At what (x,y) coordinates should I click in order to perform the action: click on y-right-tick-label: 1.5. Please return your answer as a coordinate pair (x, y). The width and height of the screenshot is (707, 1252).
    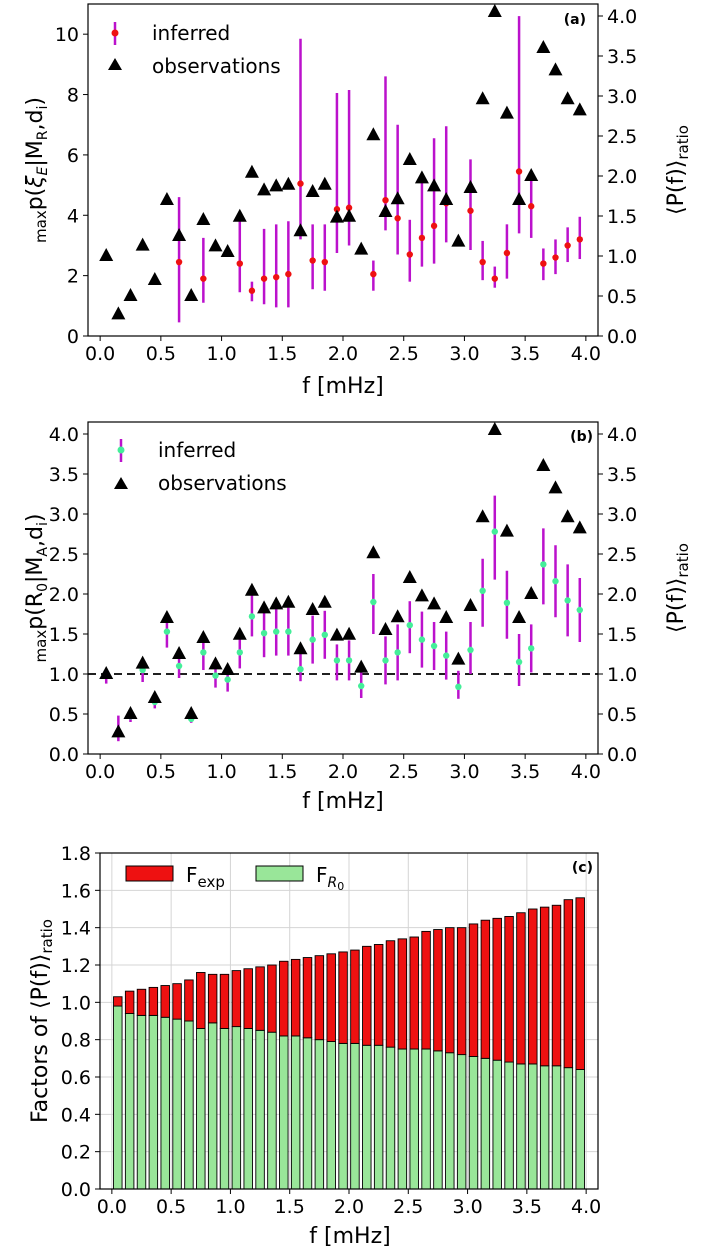
    Looking at the image, I should click on (622, 217).